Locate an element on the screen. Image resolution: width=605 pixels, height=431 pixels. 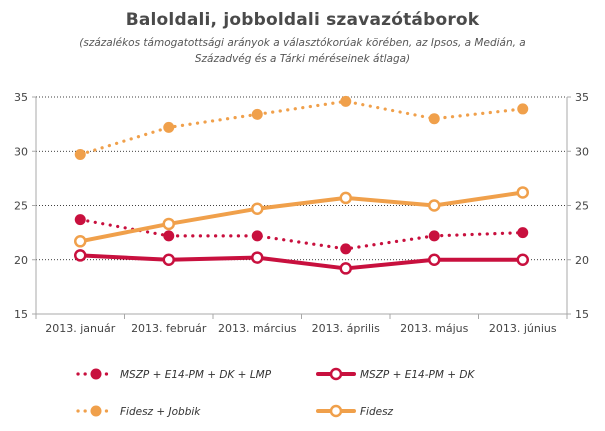
legend-label: MSZP + E14-PM + DK + LMP is located at coordinates (196, 375).